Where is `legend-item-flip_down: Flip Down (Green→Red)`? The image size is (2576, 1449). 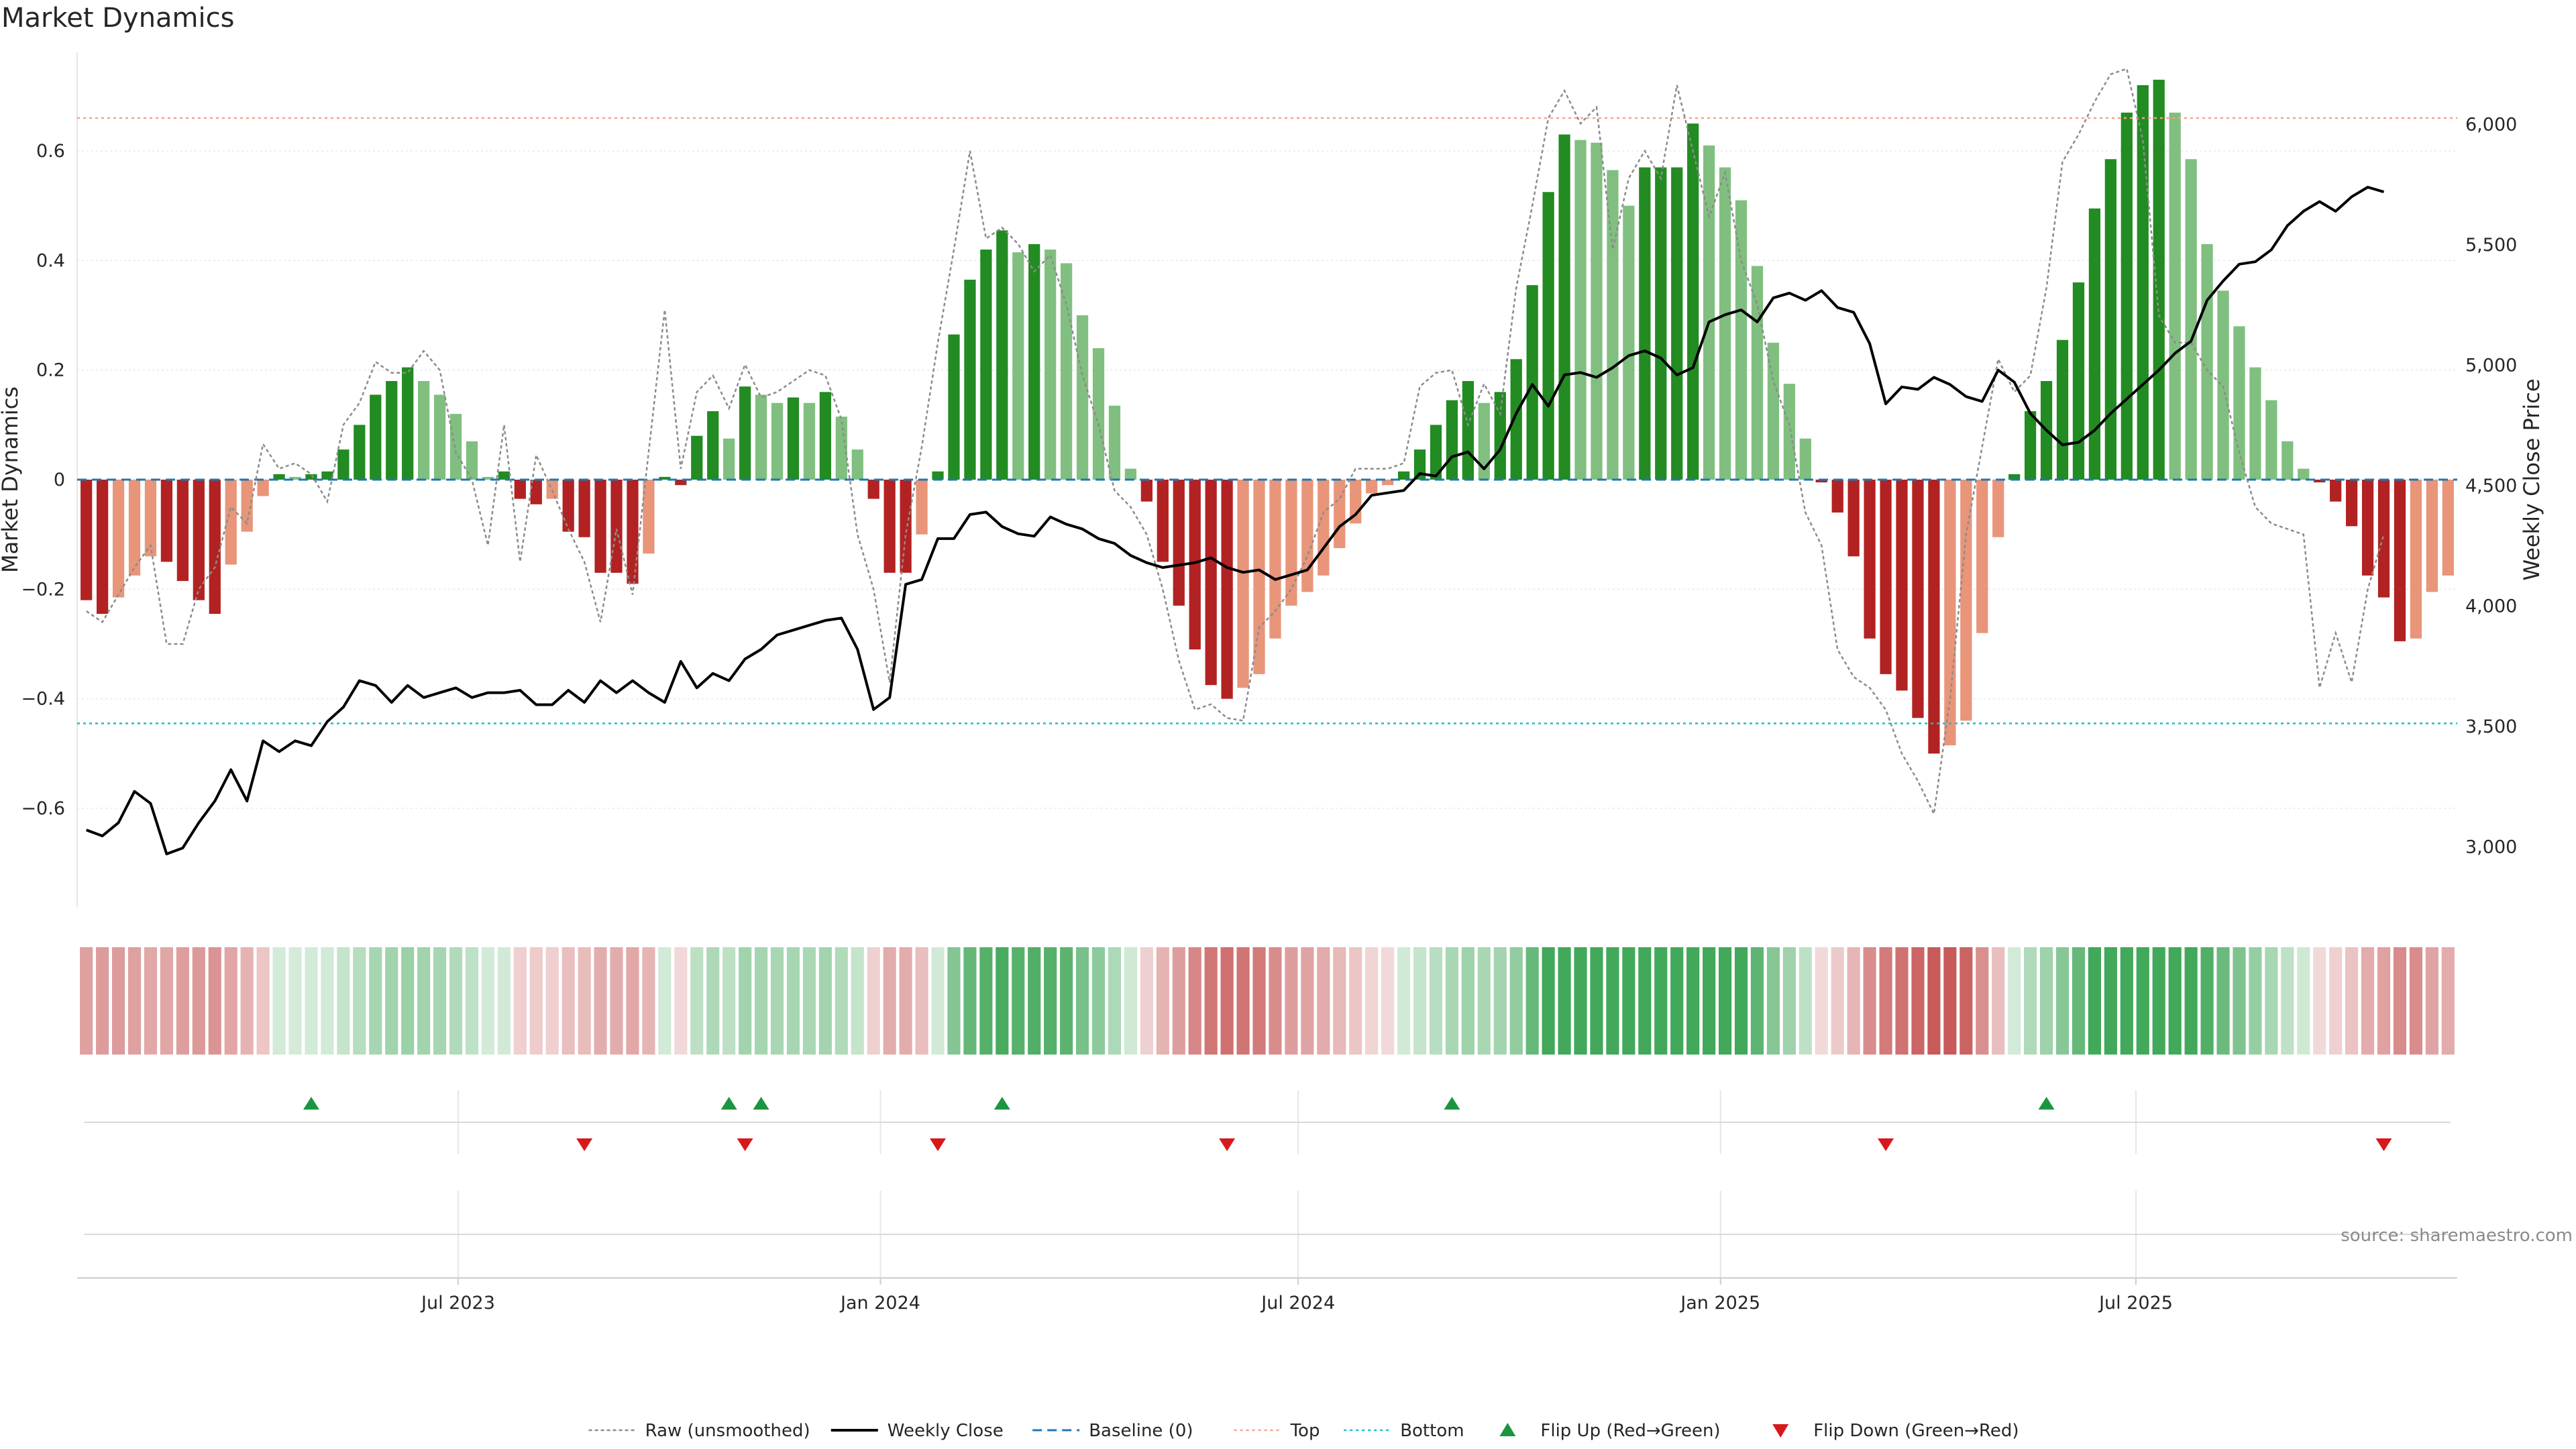
legend-item-flip_down: Flip Down (Green→Red) is located at coordinates (1895, 1431).